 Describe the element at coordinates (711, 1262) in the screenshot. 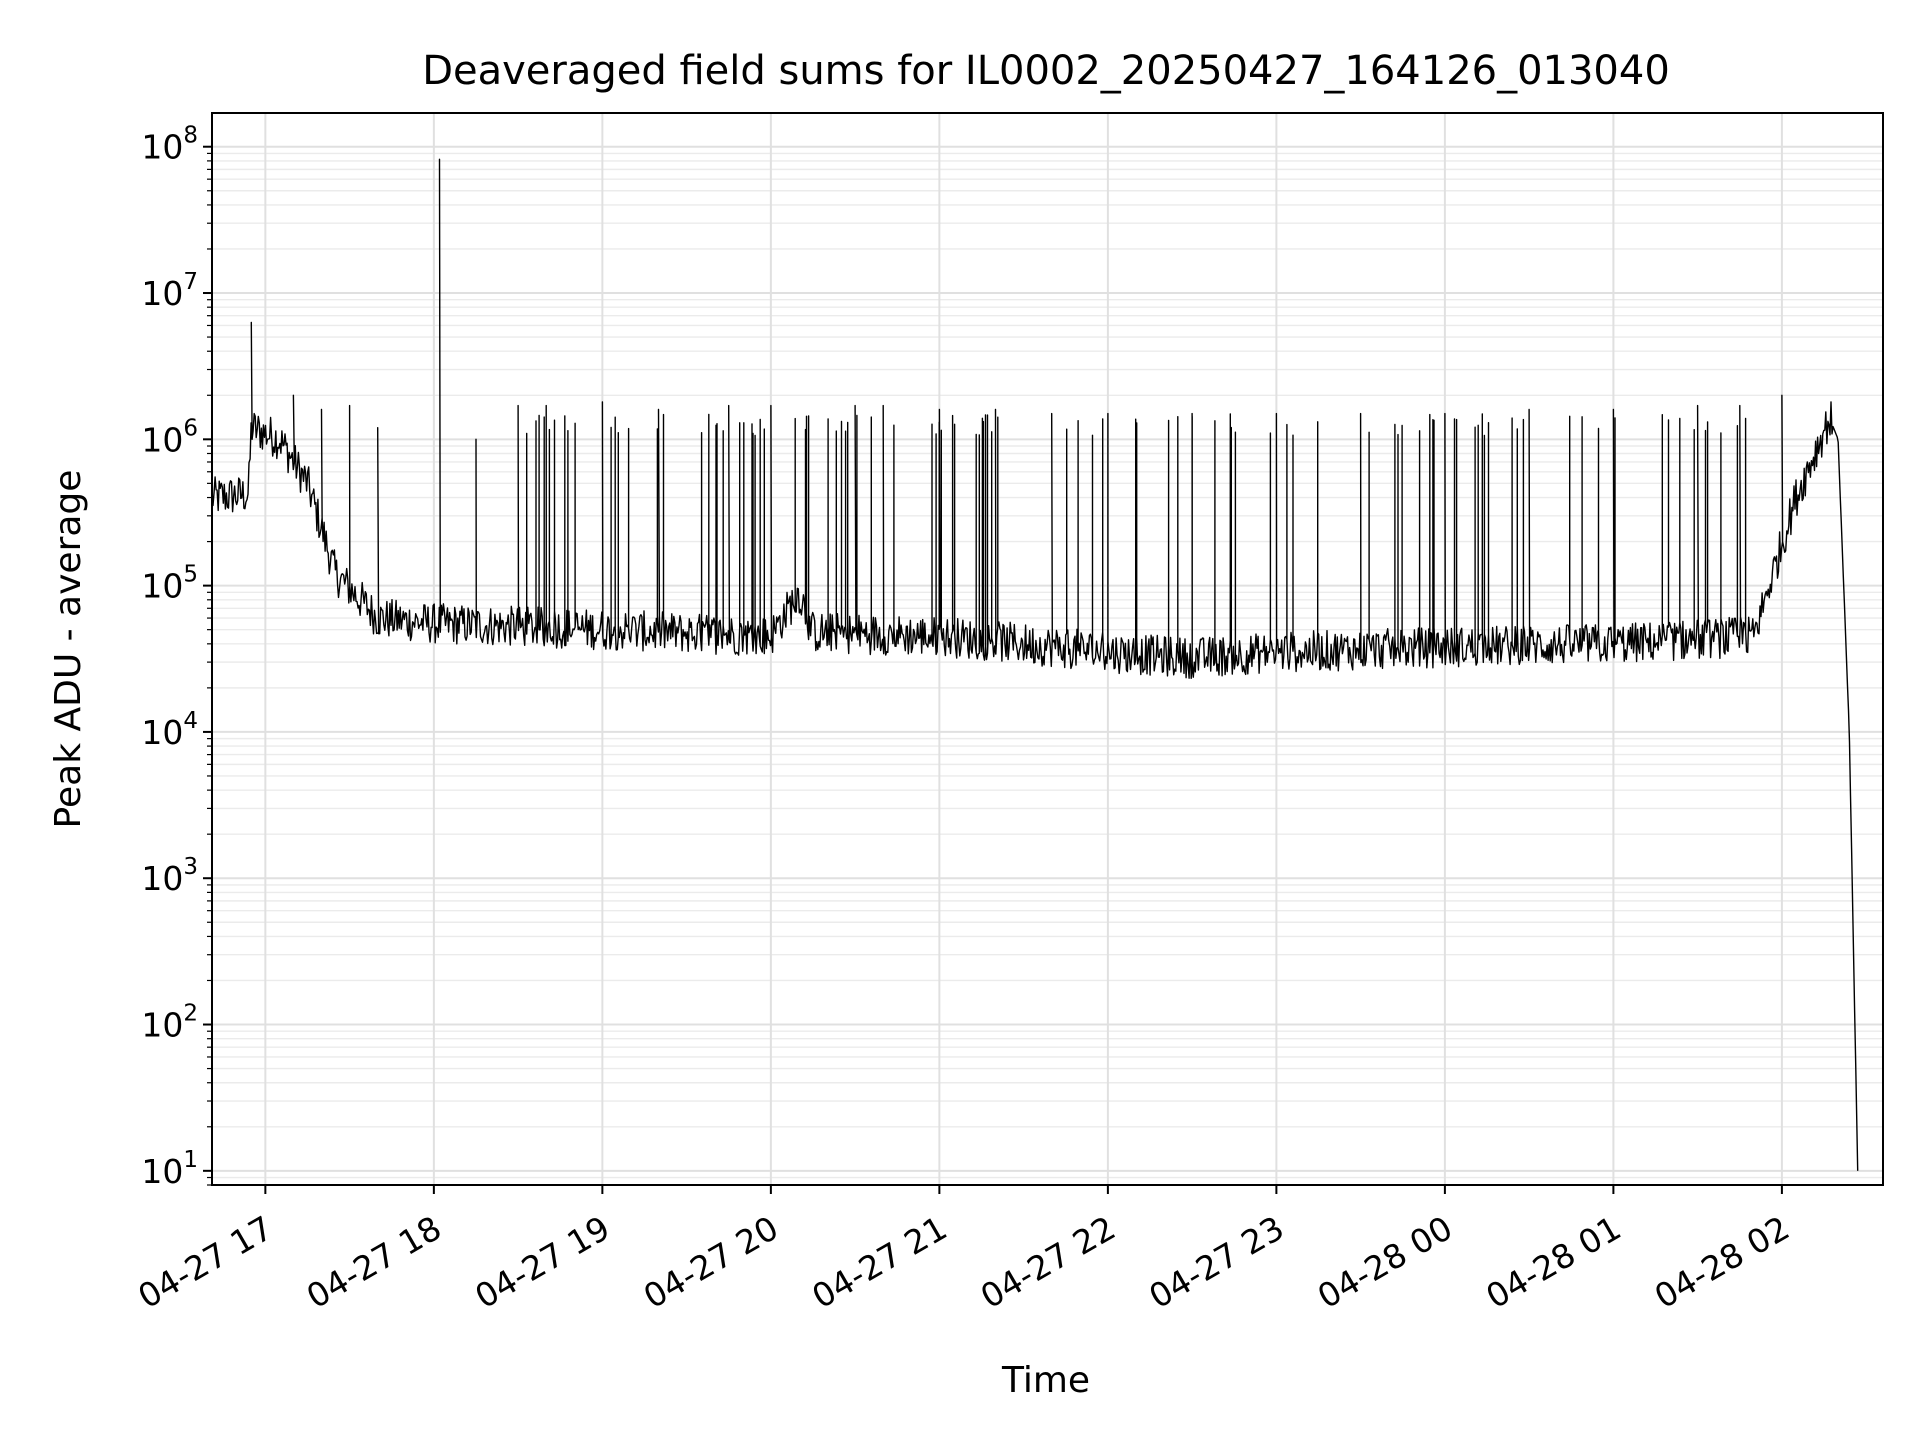

I see `x-tick-label: 04-27 20` at that location.